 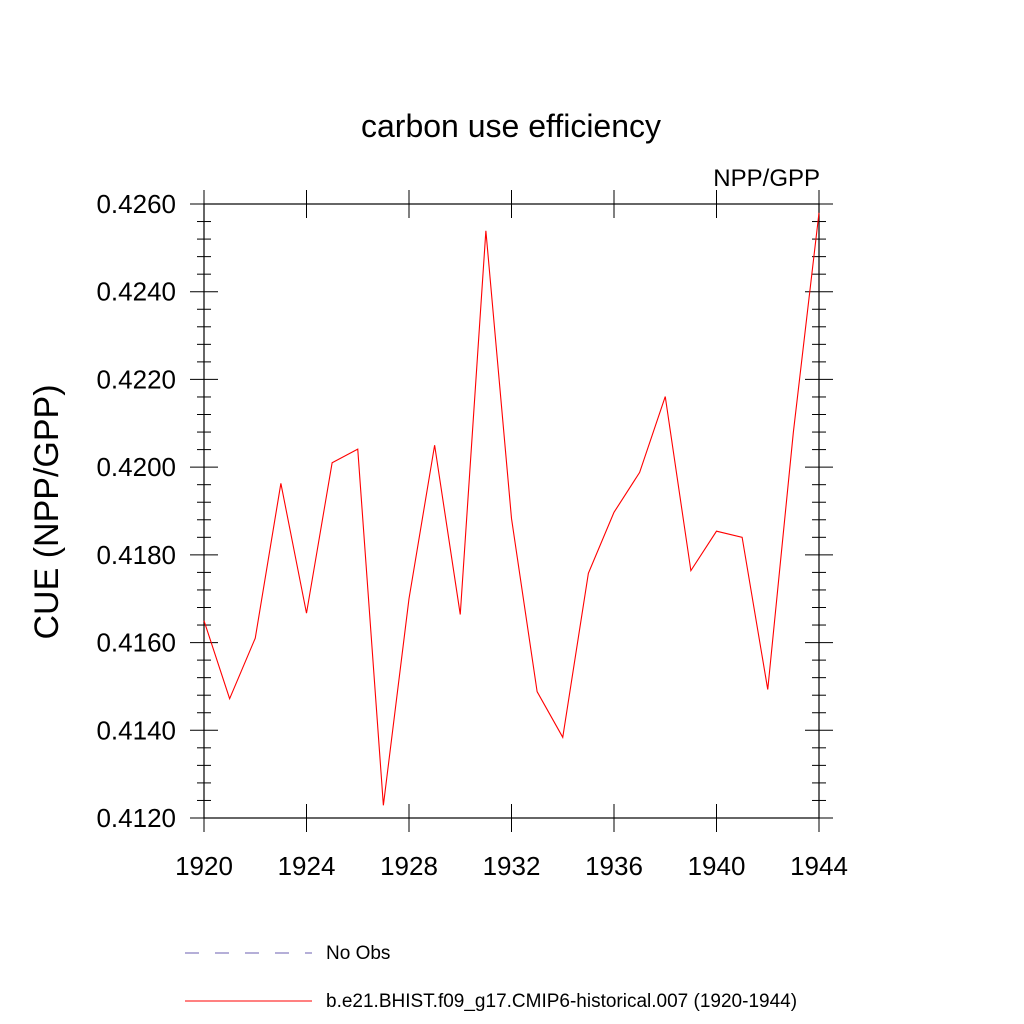 What do you see at coordinates (766, 178) in the screenshot?
I see `chart-subtitle-right: NPP/GPP` at bounding box center [766, 178].